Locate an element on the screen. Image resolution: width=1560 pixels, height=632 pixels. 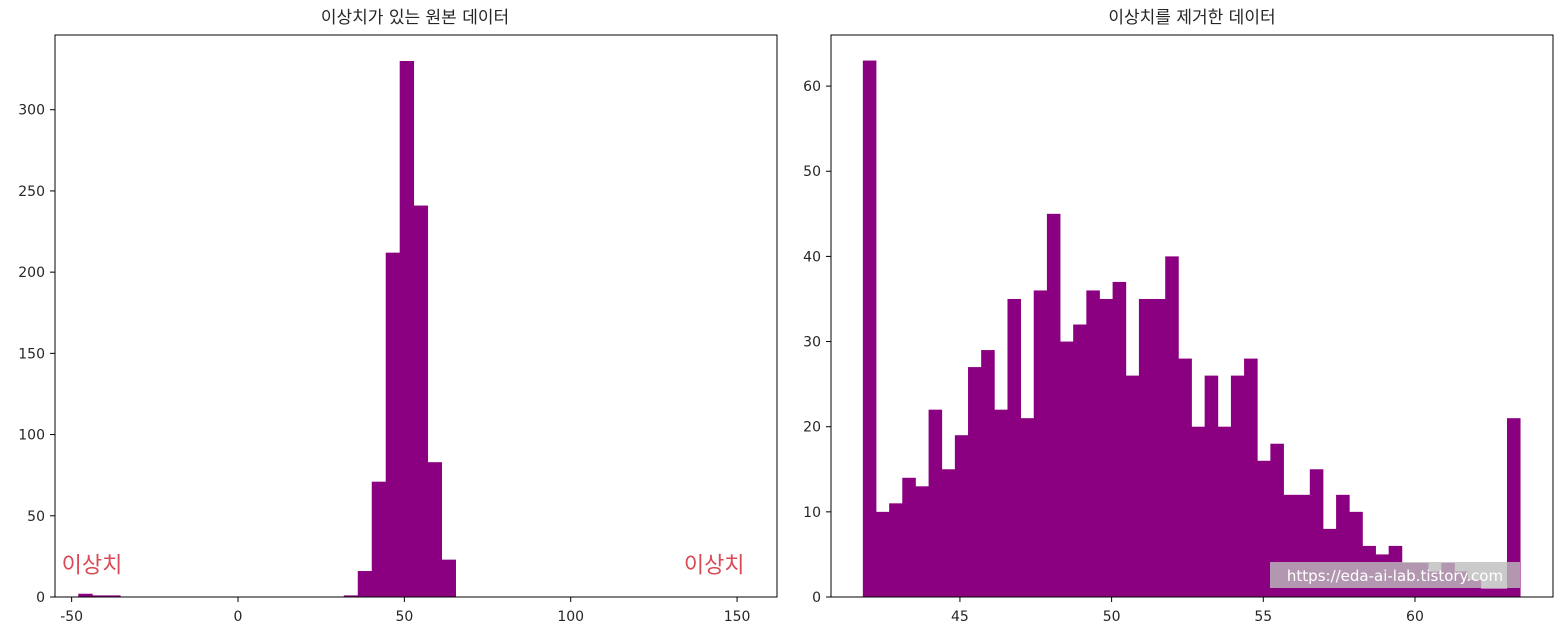
watermark-background is located at coordinates (1395, 575).